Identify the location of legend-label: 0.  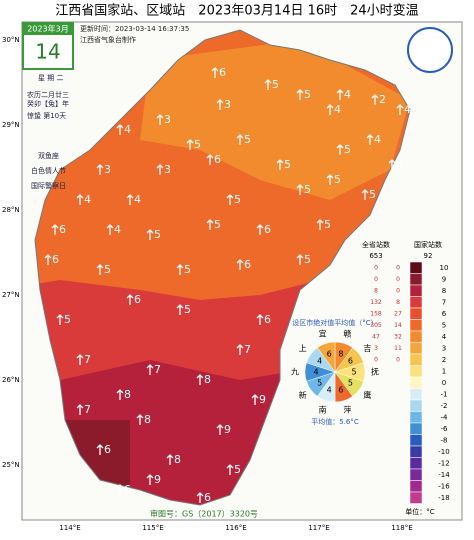
(444, 383).